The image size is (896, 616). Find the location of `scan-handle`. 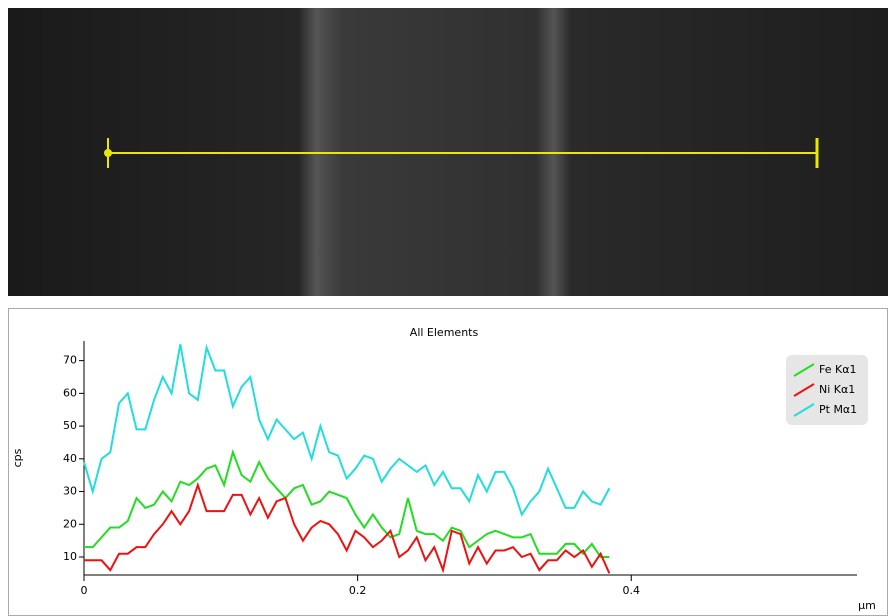

scan-handle is located at coordinates (108, 153).